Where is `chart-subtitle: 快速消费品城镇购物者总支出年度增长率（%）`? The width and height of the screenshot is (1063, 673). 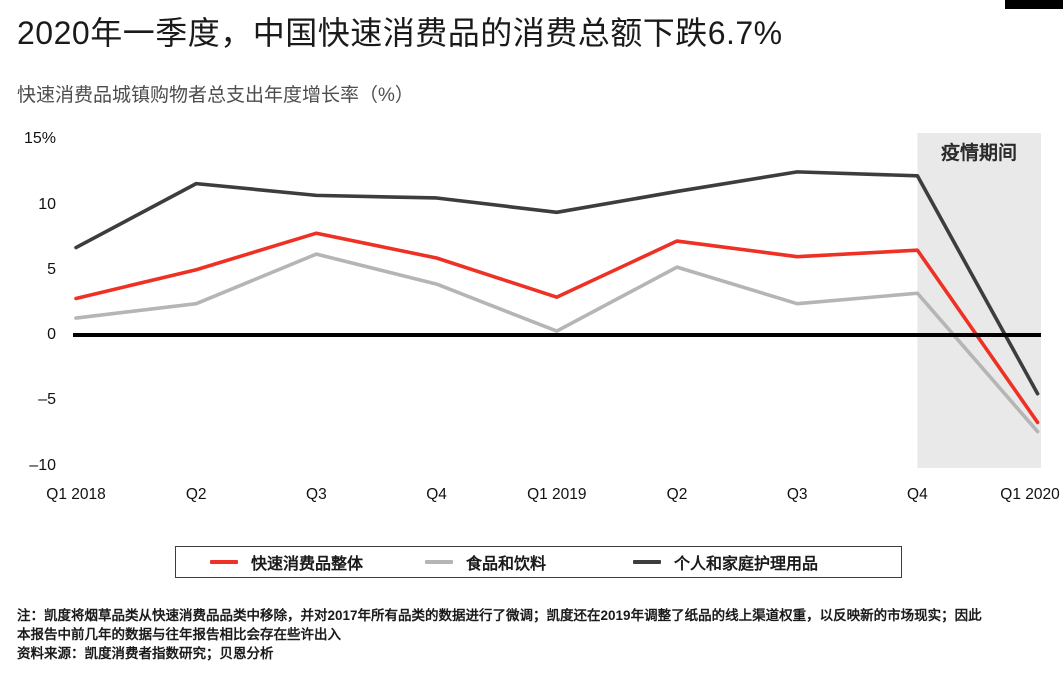 chart-subtitle: 快速消费品城镇购物者总支出年度增长率（%） is located at coordinates (215, 95).